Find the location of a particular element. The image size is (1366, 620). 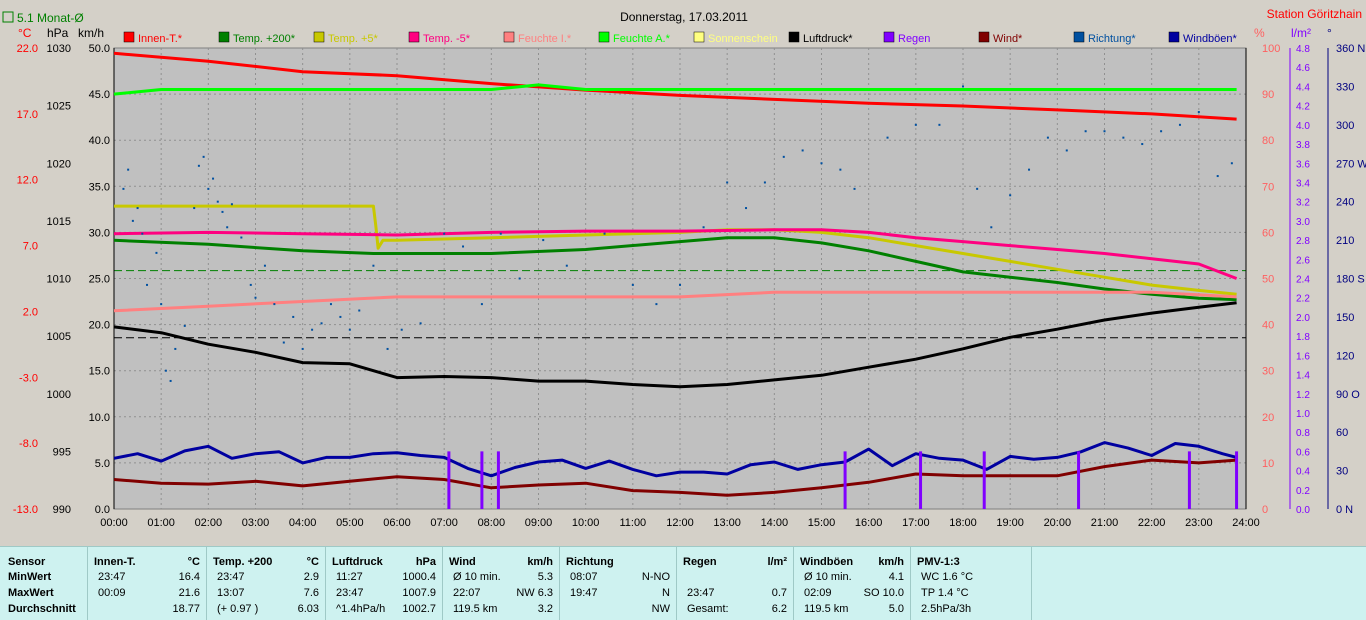

series-line-feuchte-a is located at coordinates (675, 89).